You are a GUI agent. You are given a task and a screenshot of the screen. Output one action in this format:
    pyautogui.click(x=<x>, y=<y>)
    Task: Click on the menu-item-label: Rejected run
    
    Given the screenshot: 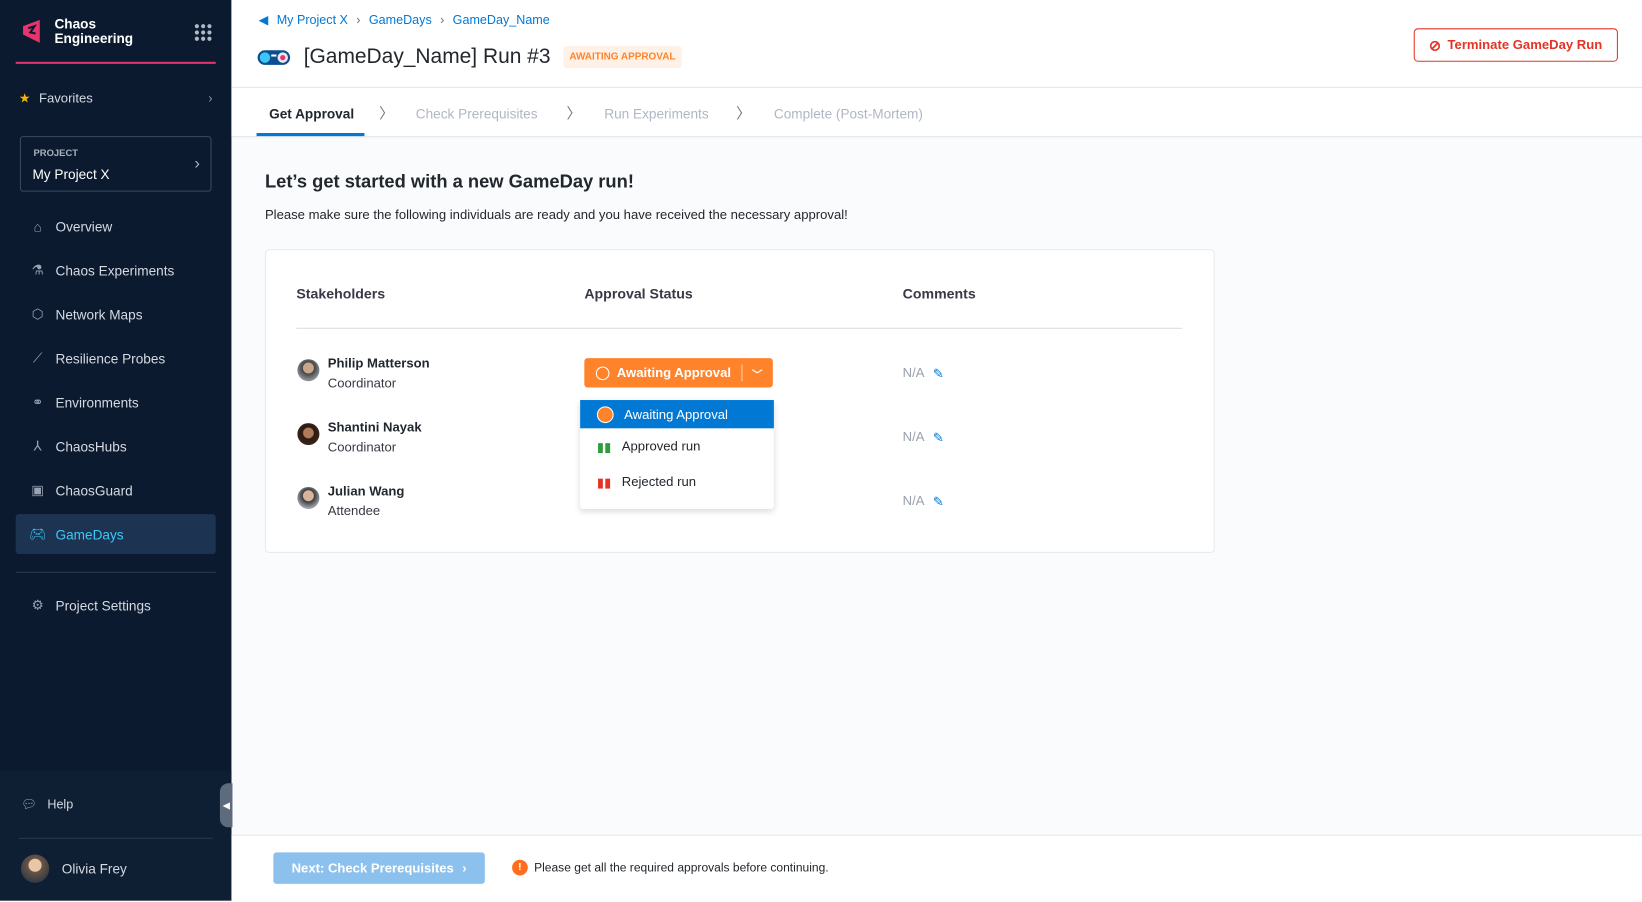 What is the action you would take?
    pyautogui.click(x=659, y=482)
    